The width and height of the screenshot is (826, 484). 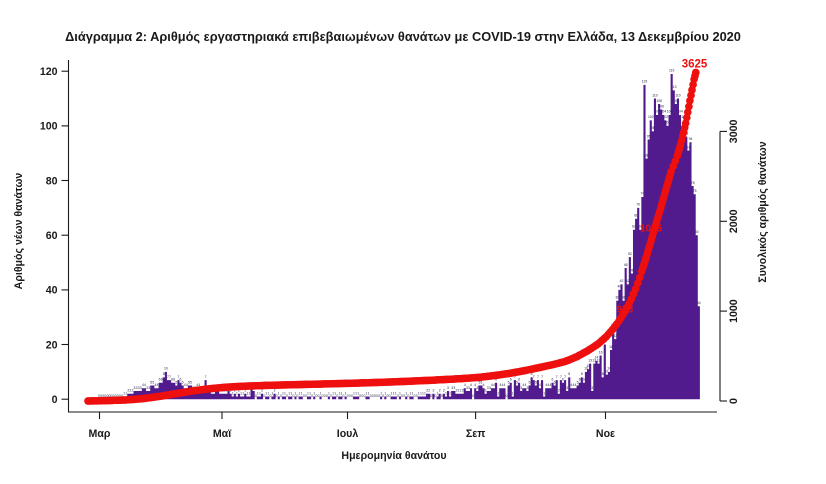 What do you see at coordinates (100, 434) in the screenshot?
I see `svg-text: Μαρ` at bounding box center [100, 434].